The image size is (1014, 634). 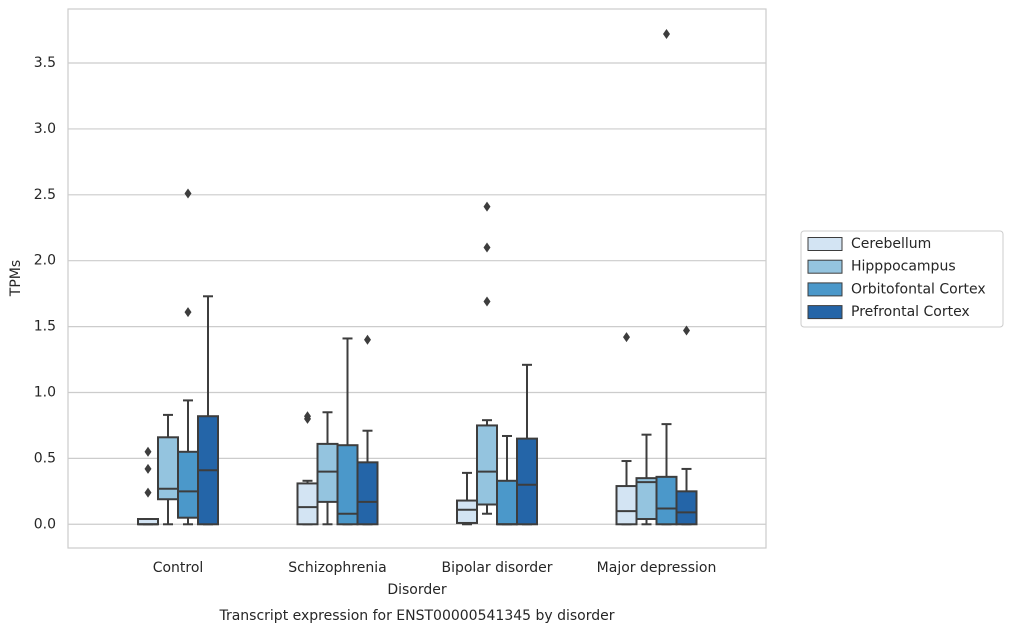 What do you see at coordinates (45, 458) in the screenshot?
I see `y-tick-label: 0.5` at bounding box center [45, 458].